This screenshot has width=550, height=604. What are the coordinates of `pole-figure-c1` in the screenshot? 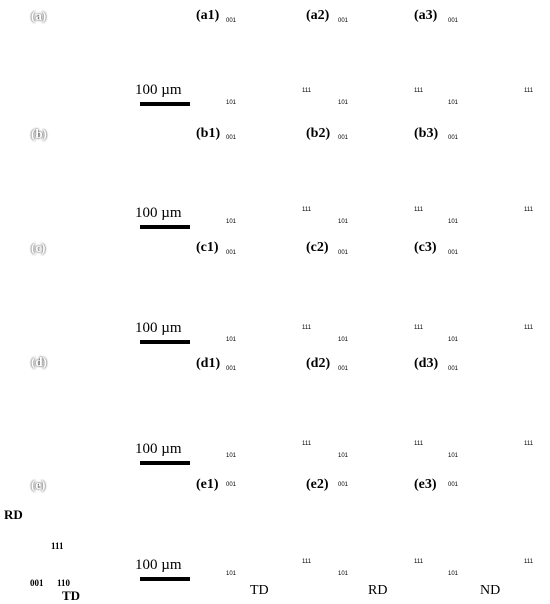 It's located at (265, 297).